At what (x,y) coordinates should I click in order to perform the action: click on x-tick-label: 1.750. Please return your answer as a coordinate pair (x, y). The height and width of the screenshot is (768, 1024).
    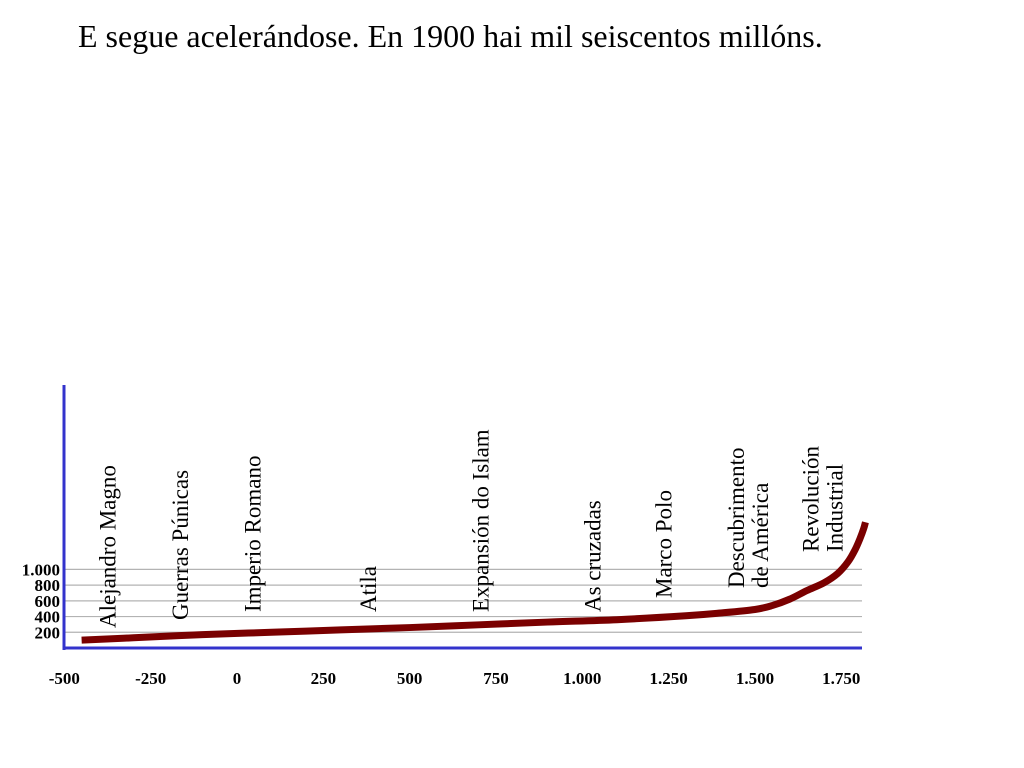
    Looking at the image, I should click on (841, 678).